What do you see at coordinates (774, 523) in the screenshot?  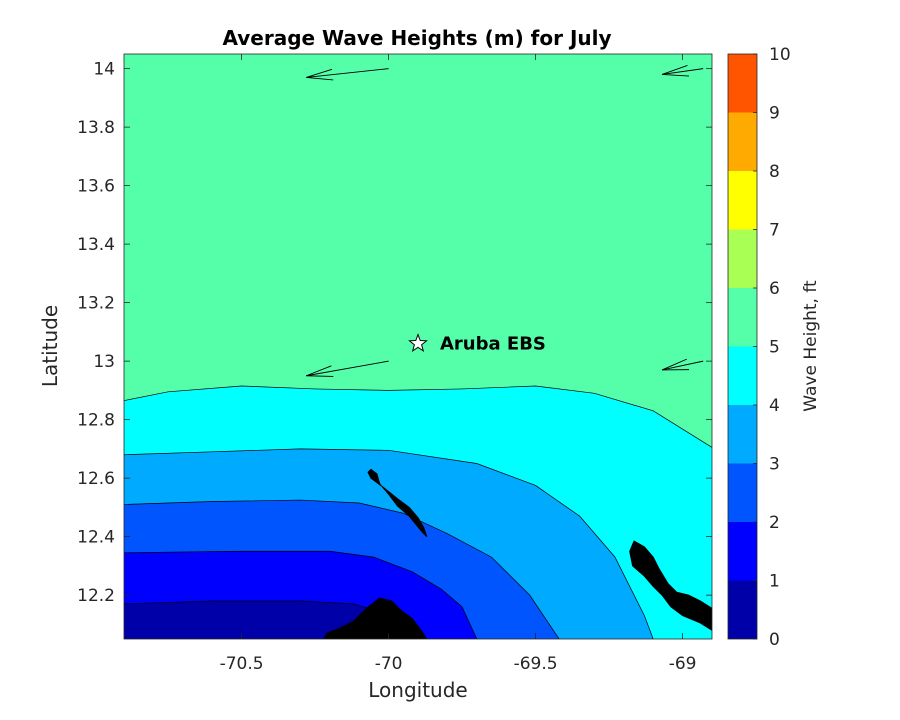 I see `colorbar-tick-label: 2` at bounding box center [774, 523].